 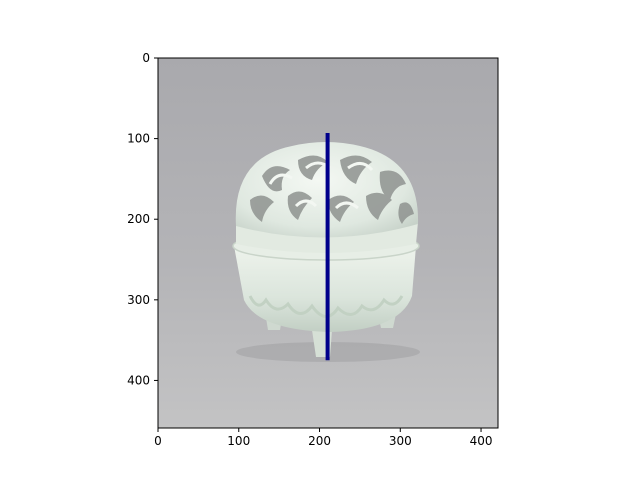 I want to click on x-tick-label: 100, so click(x=238, y=441).